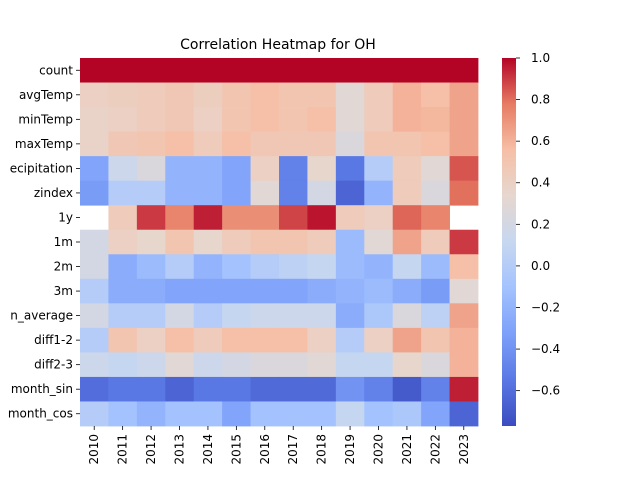  What do you see at coordinates (236, 449) in the screenshot?
I see `column-label: 2015` at bounding box center [236, 449].